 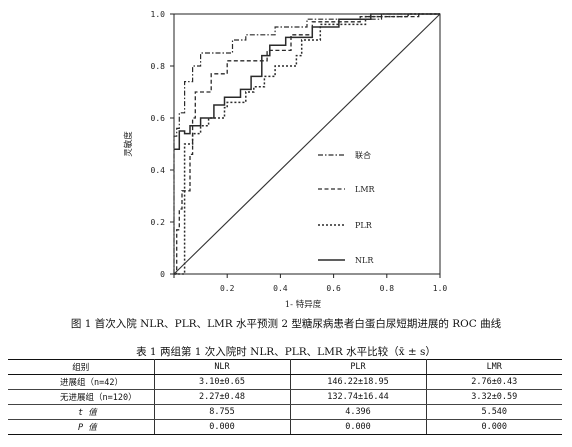 What do you see at coordinates (494, 397) in the screenshot?
I see `cell-lmr: 3.32±0.59` at bounding box center [494, 397].